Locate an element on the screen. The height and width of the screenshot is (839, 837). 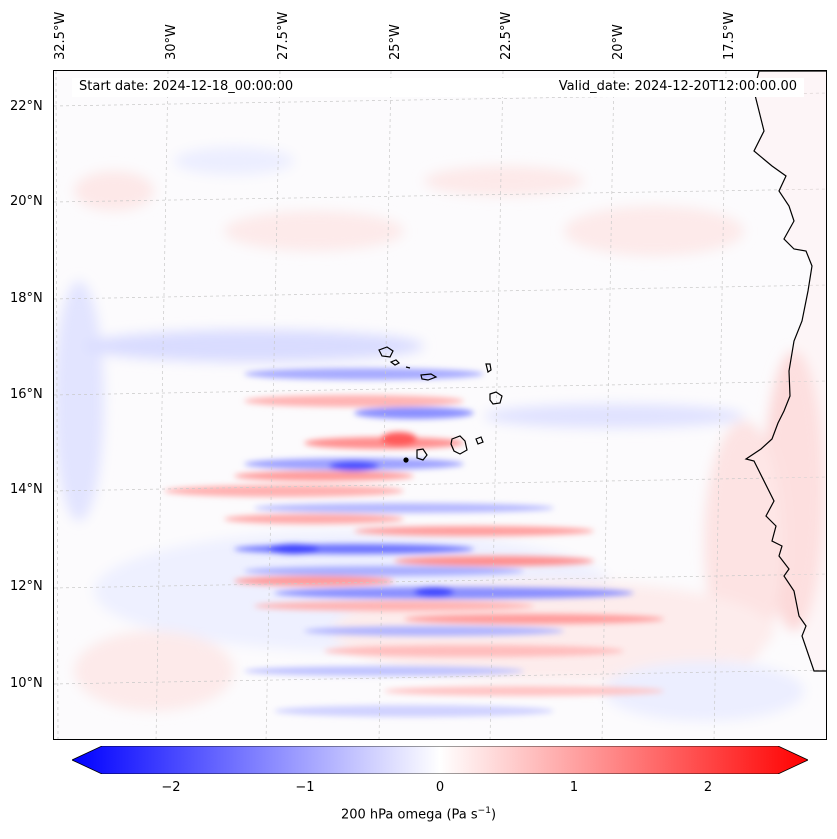
lon-label-17-5w: 17.5°W is located at coordinates (729, 35).